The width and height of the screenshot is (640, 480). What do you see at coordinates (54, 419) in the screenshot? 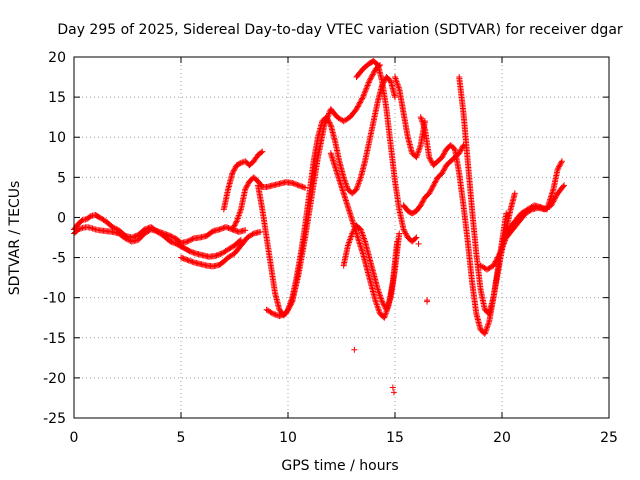
I see `y-tick-label: -25` at bounding box center [54, 419].